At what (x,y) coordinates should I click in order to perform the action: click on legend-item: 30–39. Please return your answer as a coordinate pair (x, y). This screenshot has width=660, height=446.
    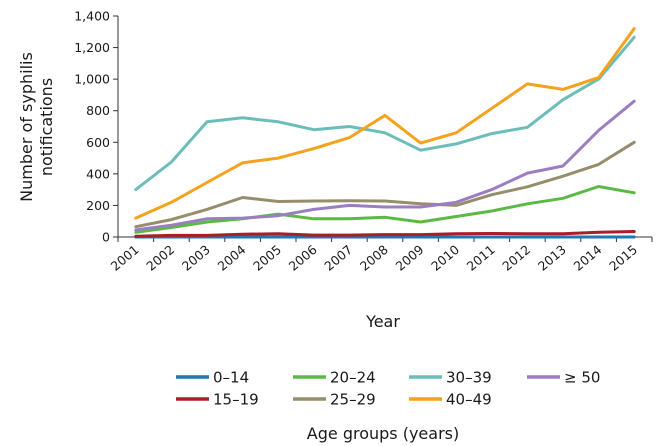
    Looking at the image, I should click on (450, 378).